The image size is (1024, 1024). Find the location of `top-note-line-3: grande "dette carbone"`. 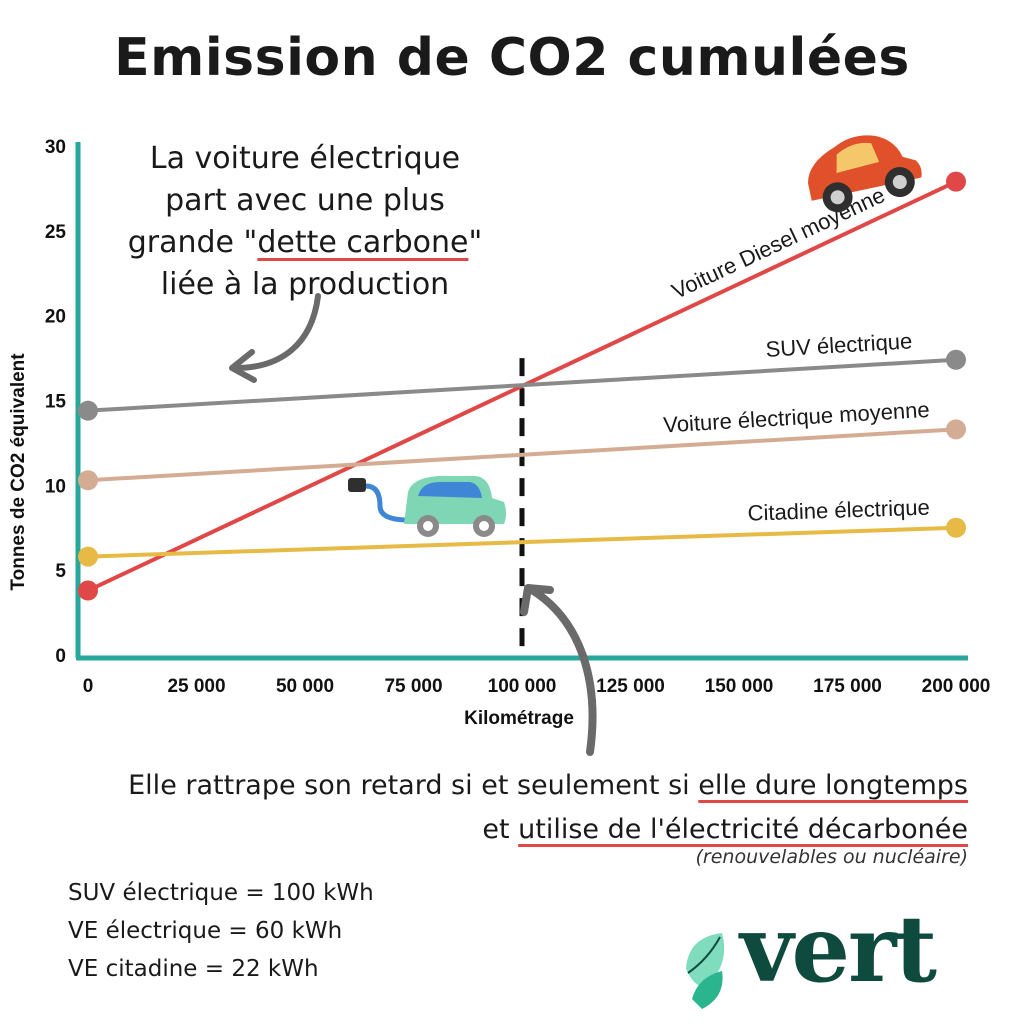

top-note-line-3: grande "dette carbone" is located at coordinates (305, 243).